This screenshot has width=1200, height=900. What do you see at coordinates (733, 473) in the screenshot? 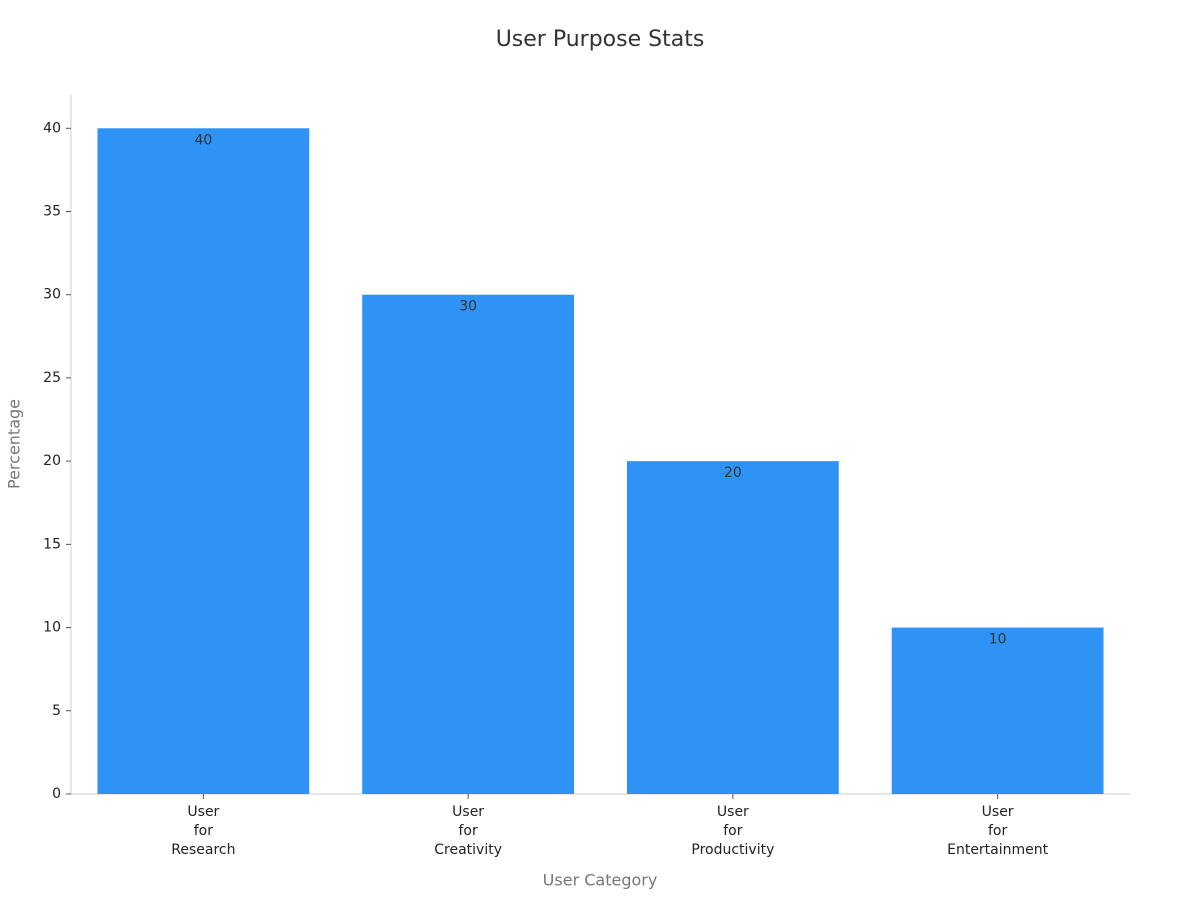
I see `value-label: 20` at bounding box center [733, 473].